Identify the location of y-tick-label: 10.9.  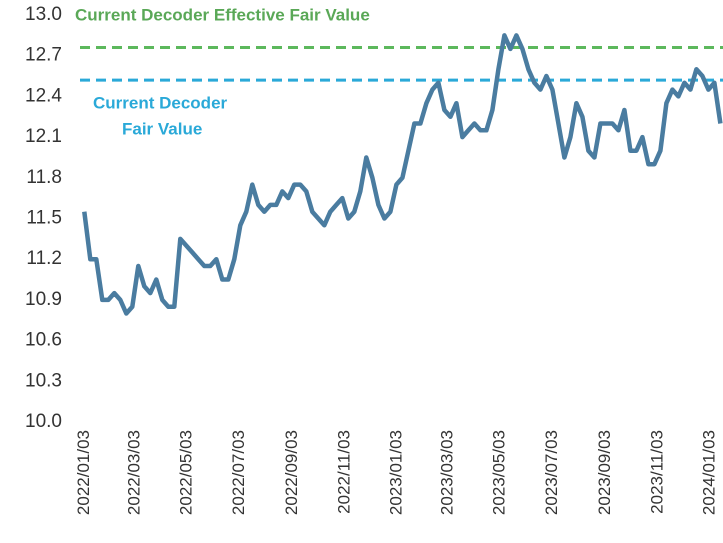
(43, 299).